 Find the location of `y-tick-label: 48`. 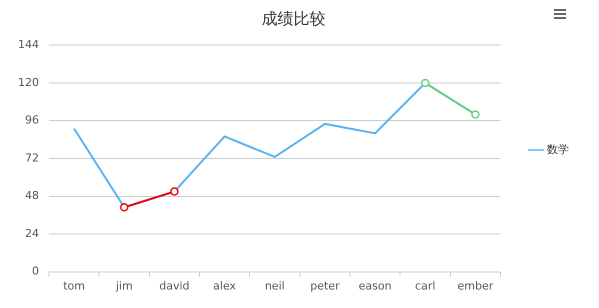

y-tick-label: 48 is located at coordinates (31, 195).